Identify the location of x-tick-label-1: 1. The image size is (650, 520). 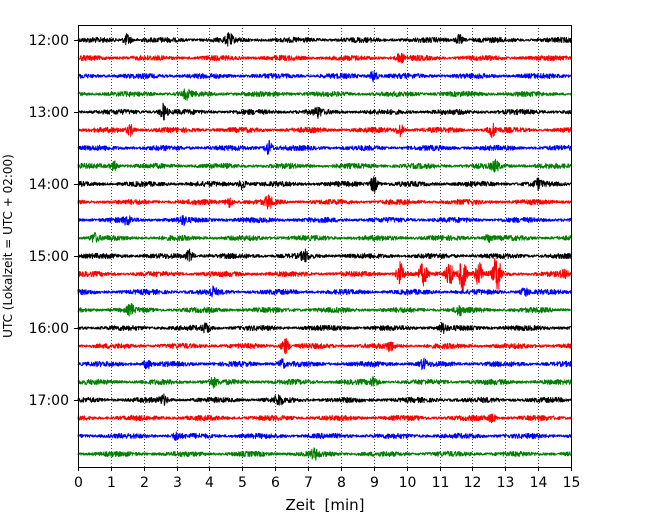
(111, 483).